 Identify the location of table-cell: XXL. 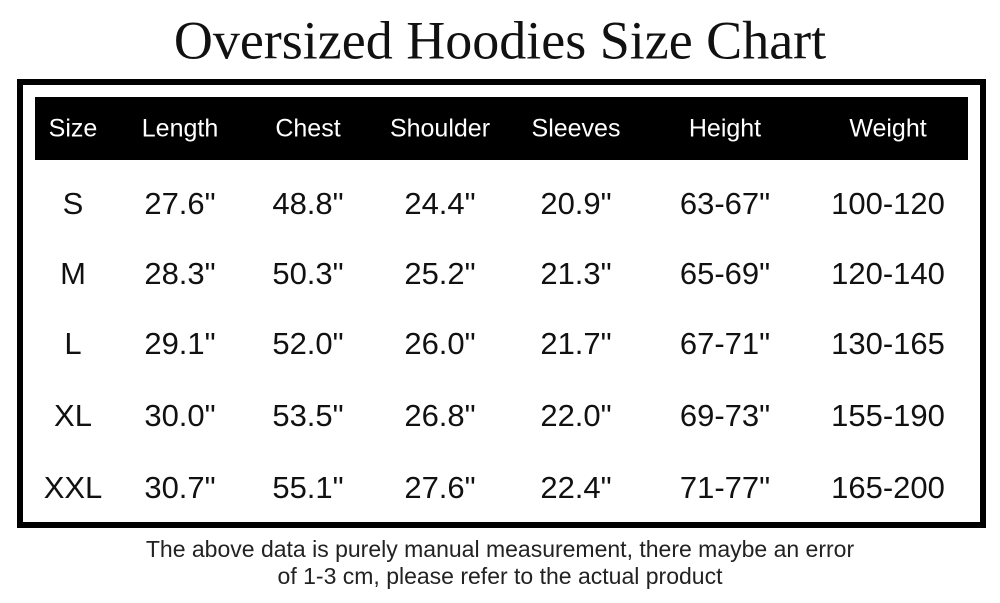
(73, 487).